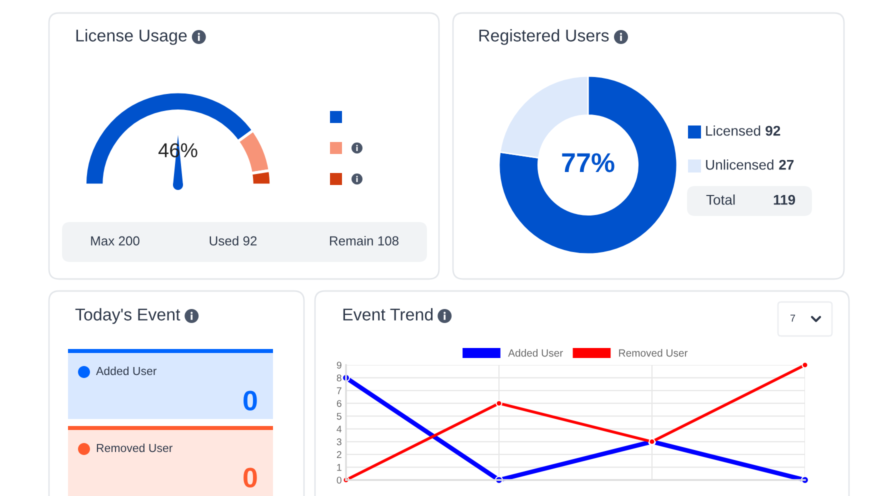 This screenshot has width=872, height=496. Describe the element at coordinates (773, 131) in the screenshot. I see `data-label: 92` at that location.